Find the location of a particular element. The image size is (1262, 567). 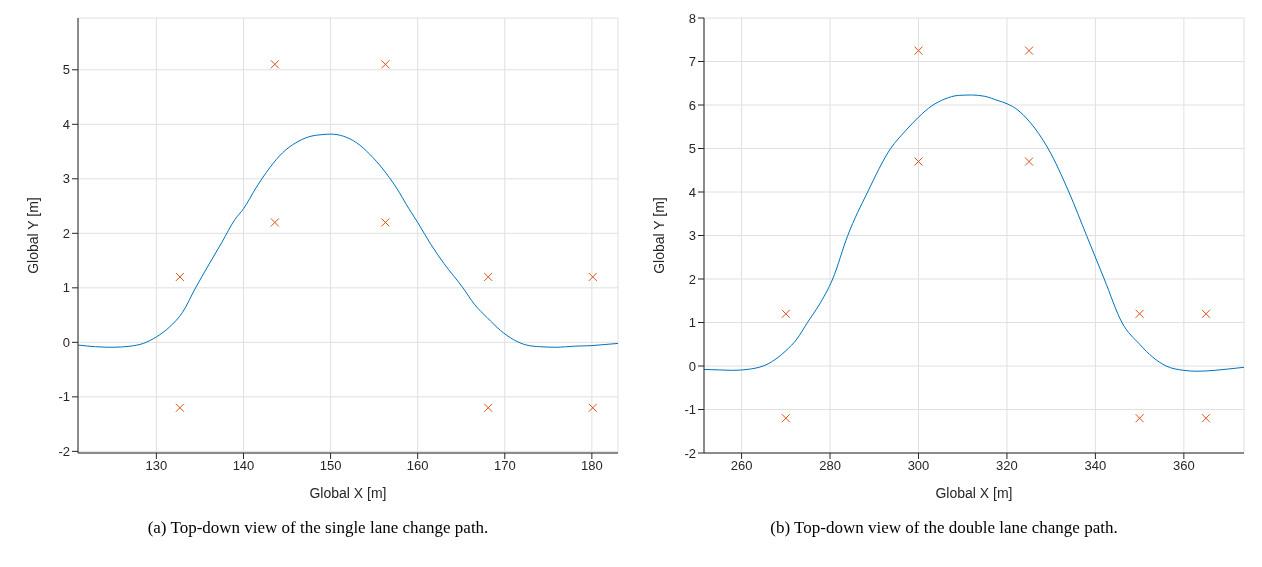

x-tick-label: 340 is located at coordinates (1095, 466).